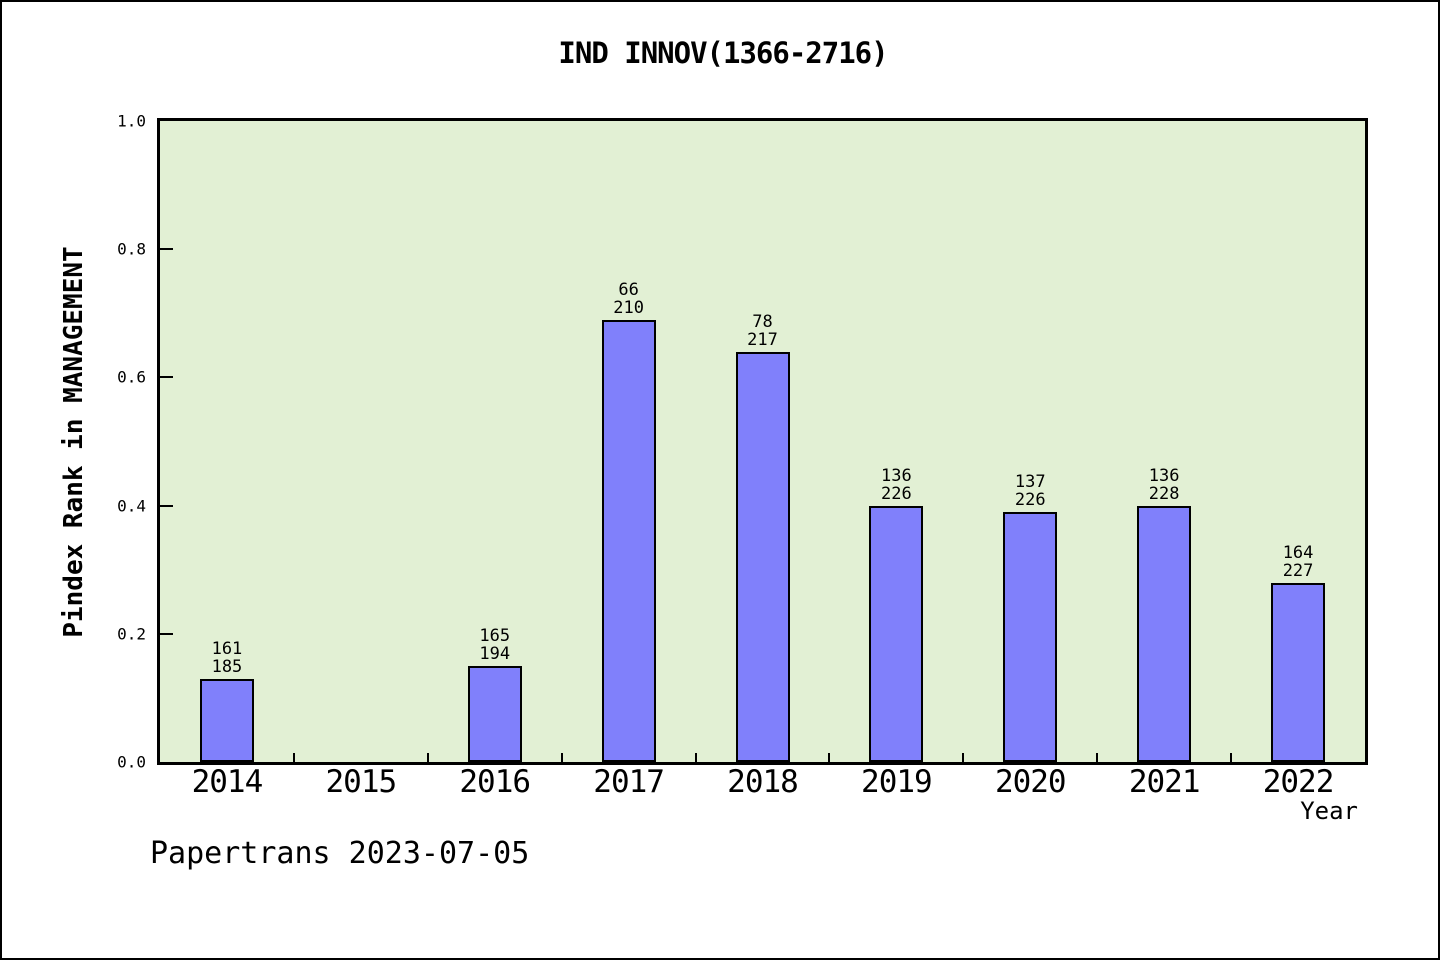  I want to click on y-tick-label: 1.0, so click(131, 121).